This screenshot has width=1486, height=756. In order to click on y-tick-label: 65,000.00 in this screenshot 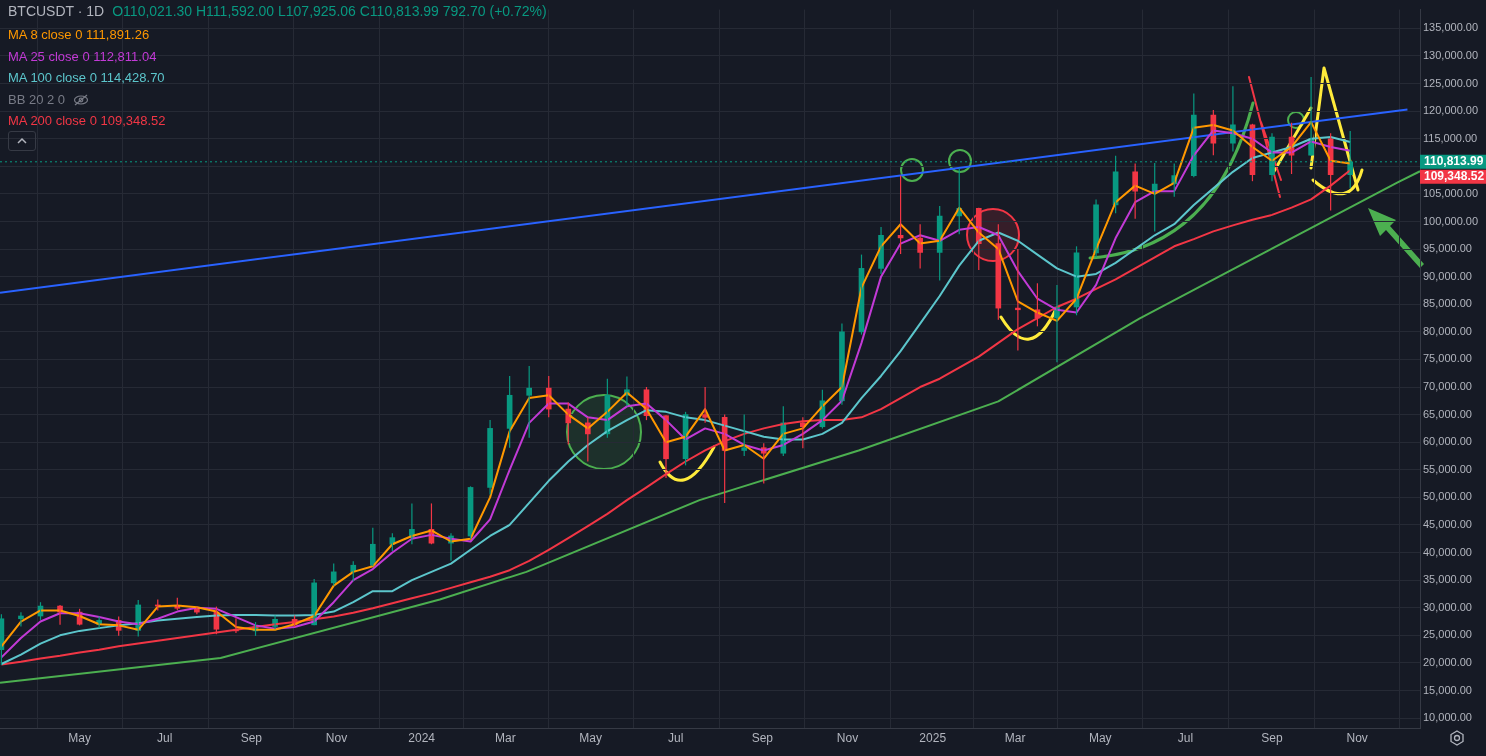, I will do `click(1447, 413)`.